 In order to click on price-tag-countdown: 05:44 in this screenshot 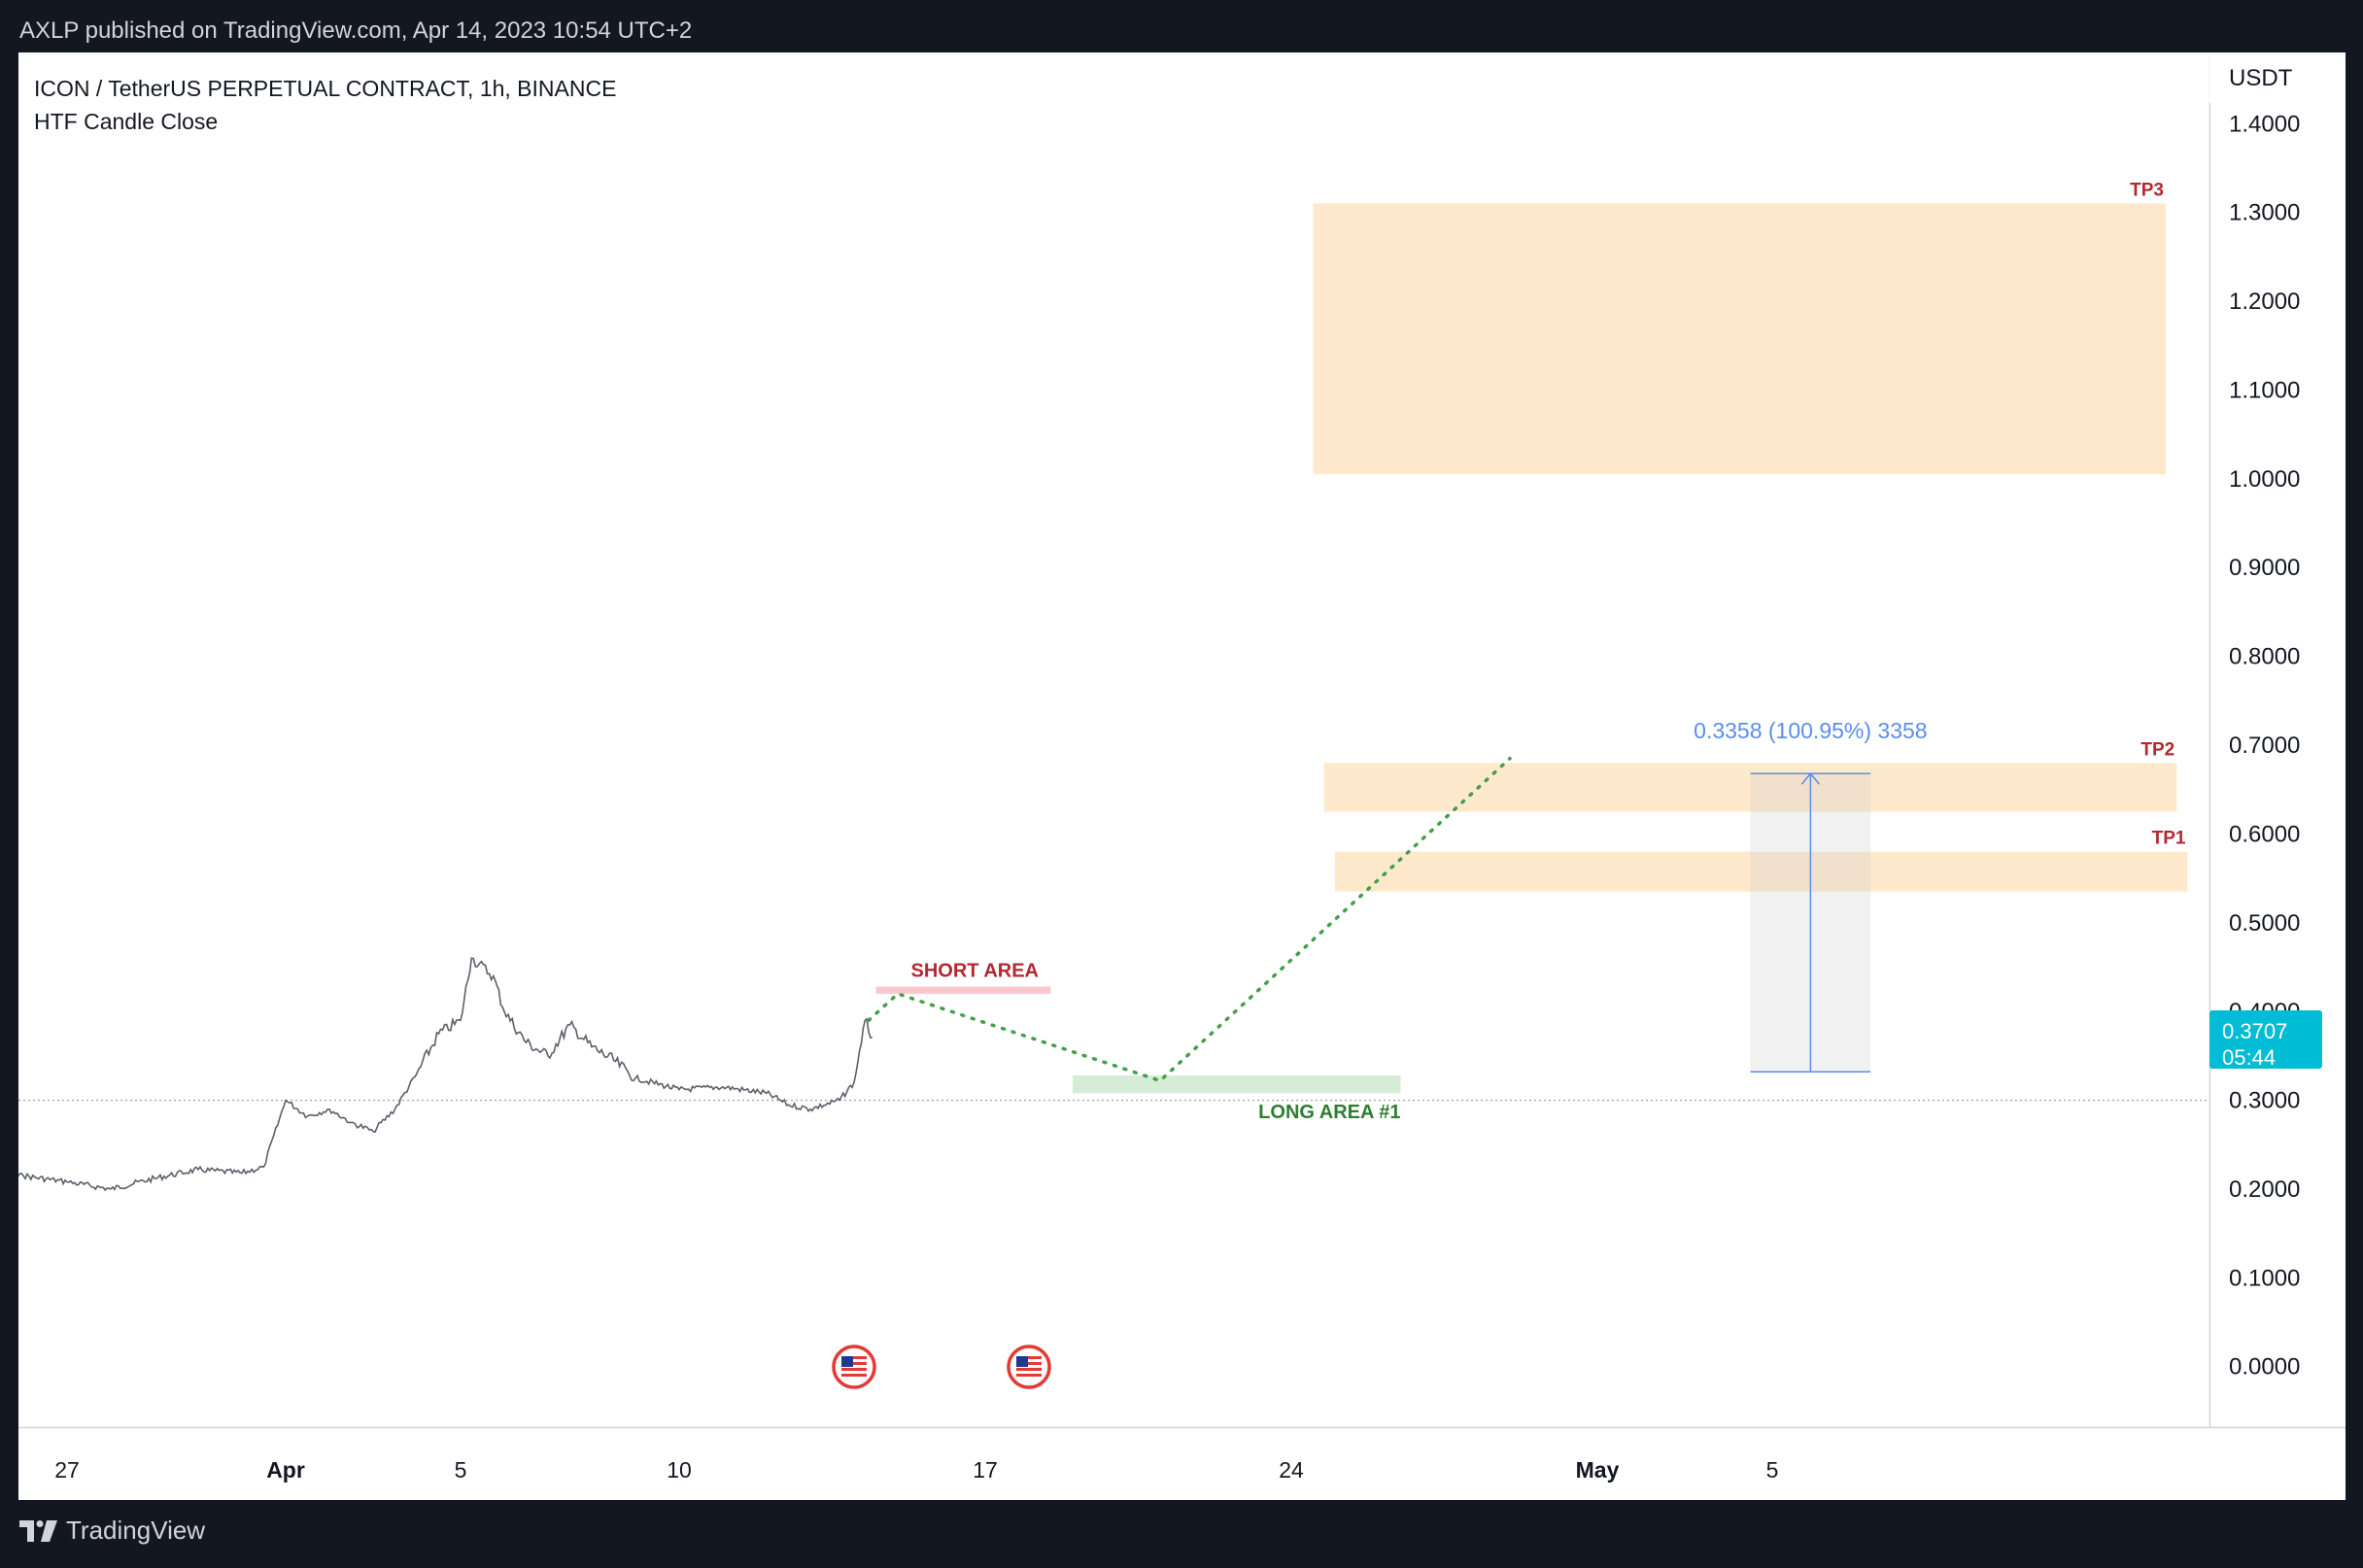, I will do `click(2249, 1057)`.